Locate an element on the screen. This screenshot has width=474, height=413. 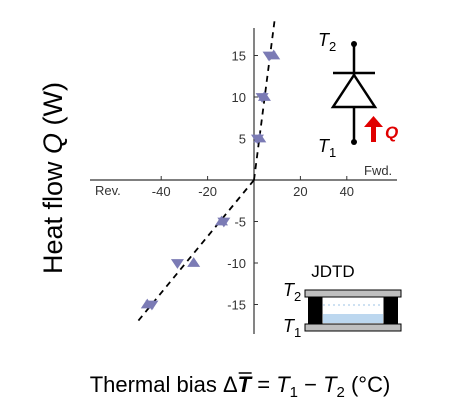
data-point-triangle-down is located at coordinates (177, 264).